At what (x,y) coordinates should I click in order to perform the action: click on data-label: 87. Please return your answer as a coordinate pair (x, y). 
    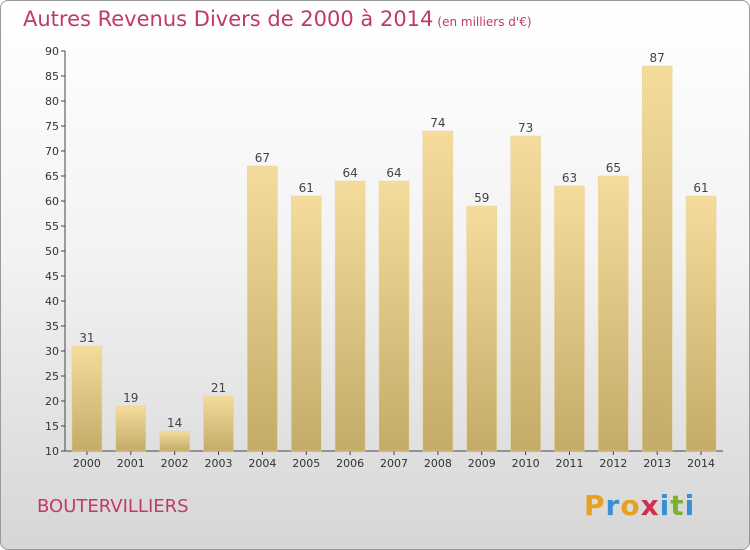
    Looking at the image, I should click on (657, 58).